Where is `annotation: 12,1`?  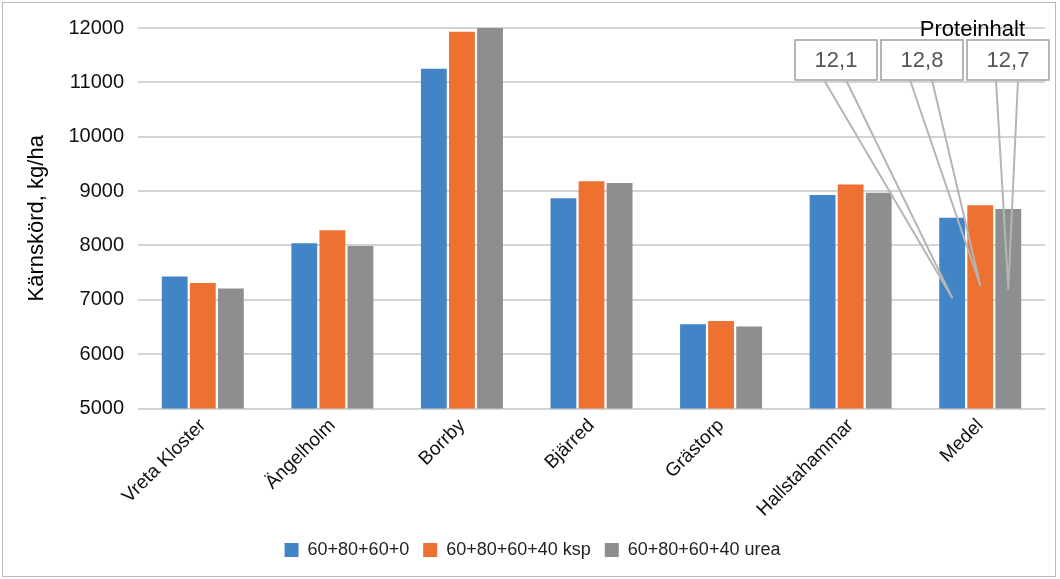 annotation: 12,1 is located at coordinates (836, 60).